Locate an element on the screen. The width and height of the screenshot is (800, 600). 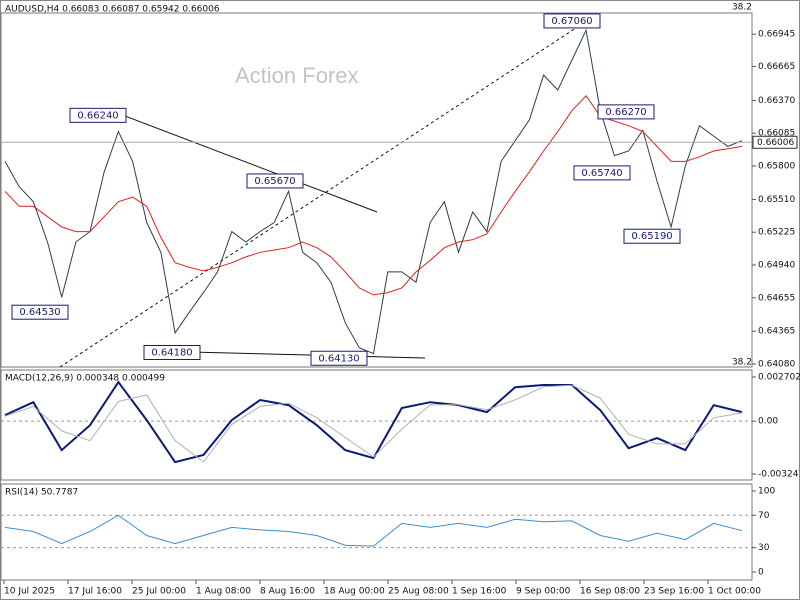
price-annotation: 0.67060 is located at coordinates (571, 21).